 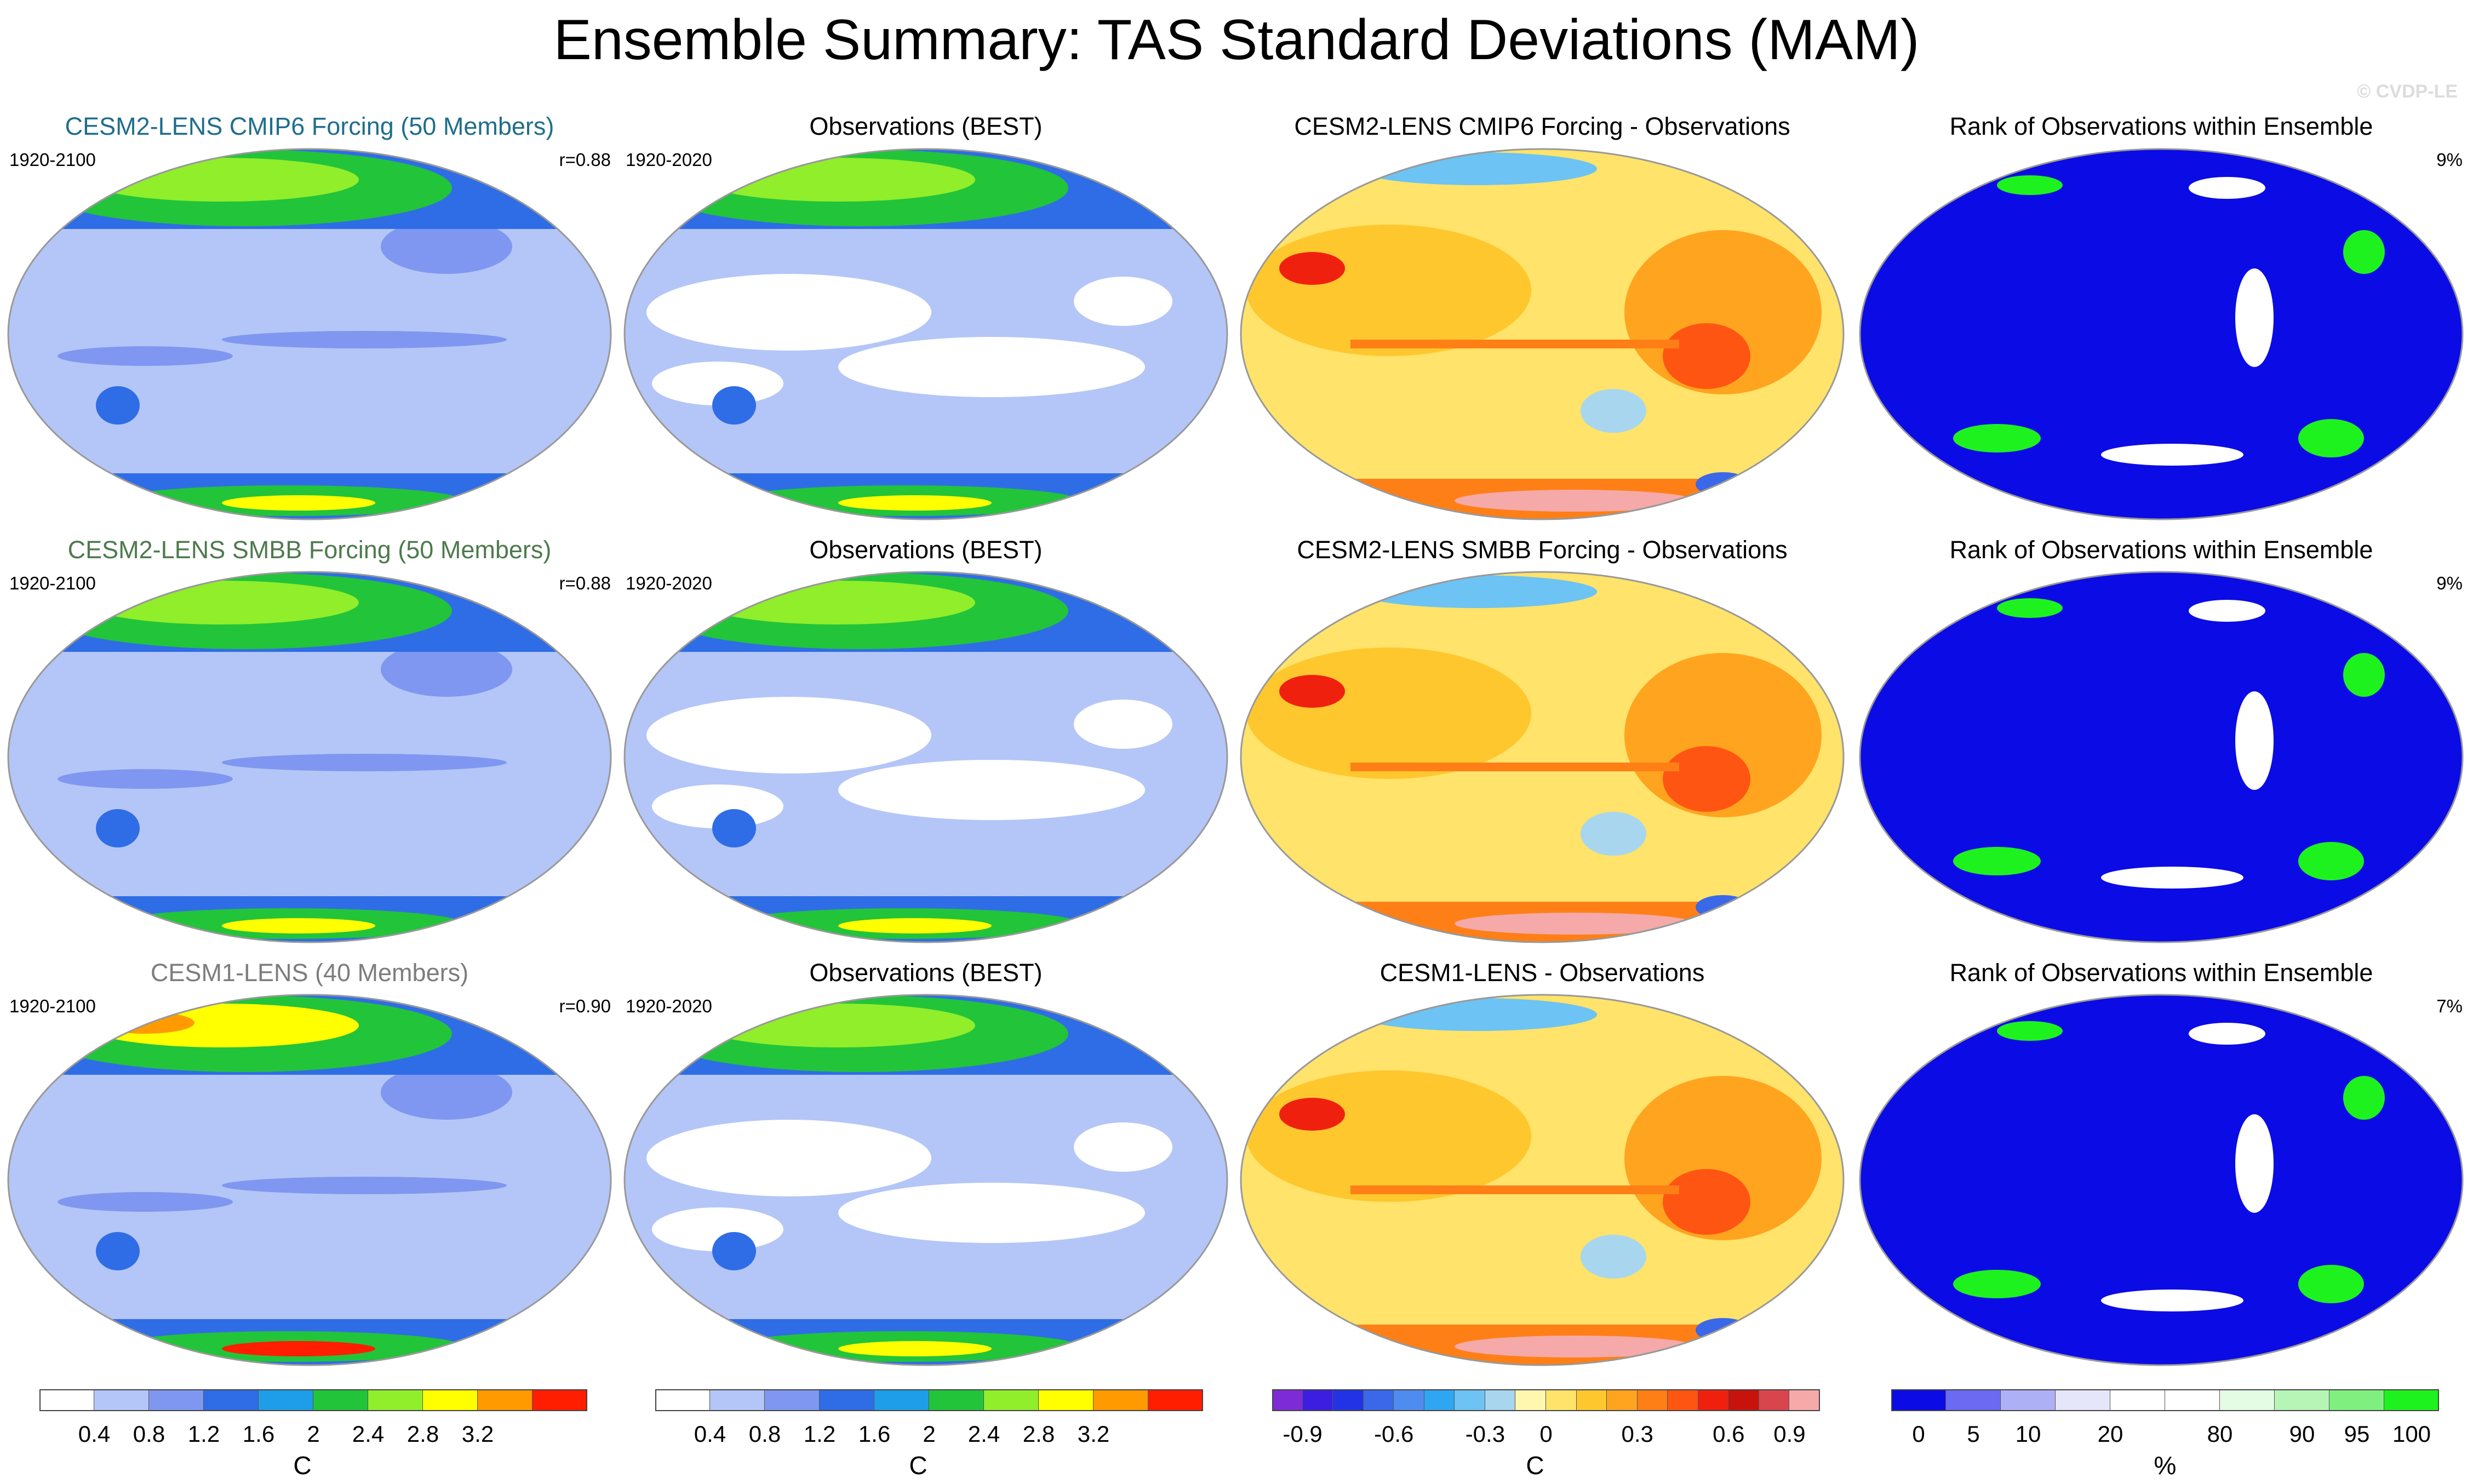 What do you see at coordinates (585, 160) in the screenshot?
I see `pattern-correlation-label: r=0.88` at bounding box center [585, 160].